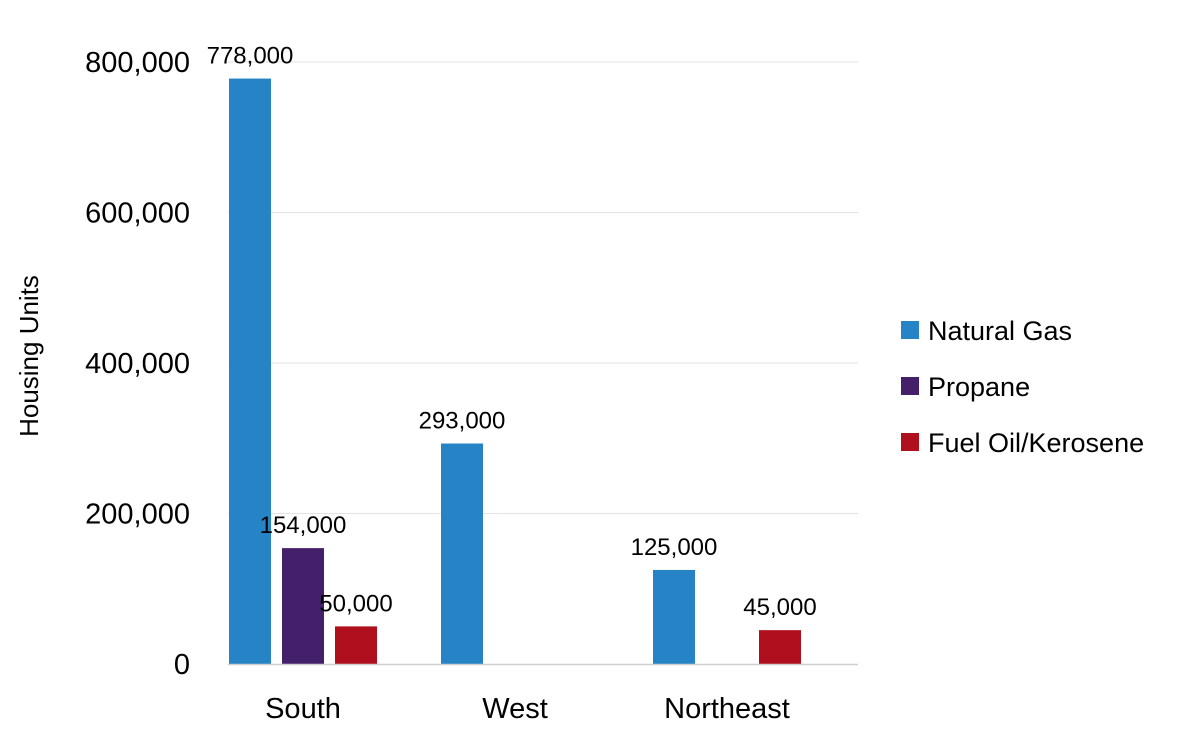 This screenshot has width=1194, height=746. Describe the element at coordinates (355, 603) in the screenshot. I see `data-label: 50,000` at that location.